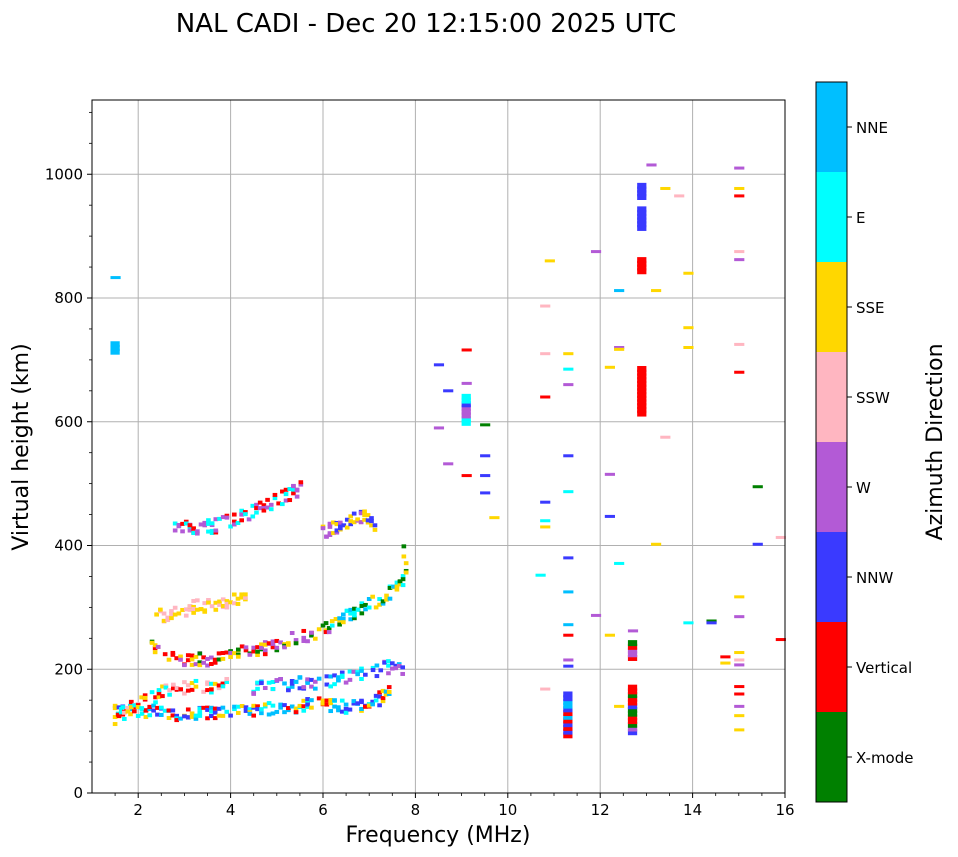  I want to click on colorbar-label: Azimuth Direction, so click(935, 441).